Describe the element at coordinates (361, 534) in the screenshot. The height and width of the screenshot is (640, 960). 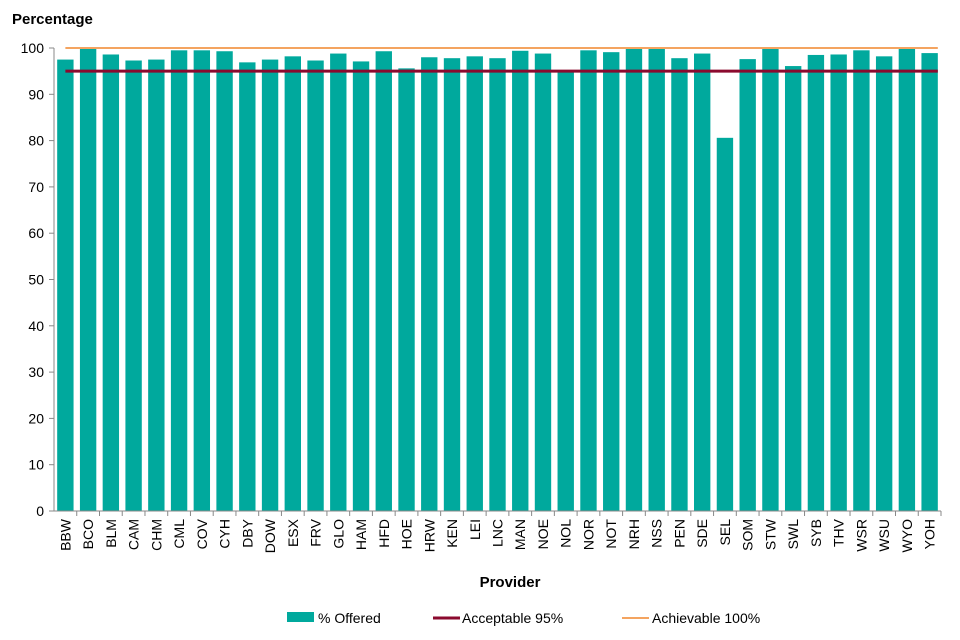
I see `x-tick-label: HAM` at that location.